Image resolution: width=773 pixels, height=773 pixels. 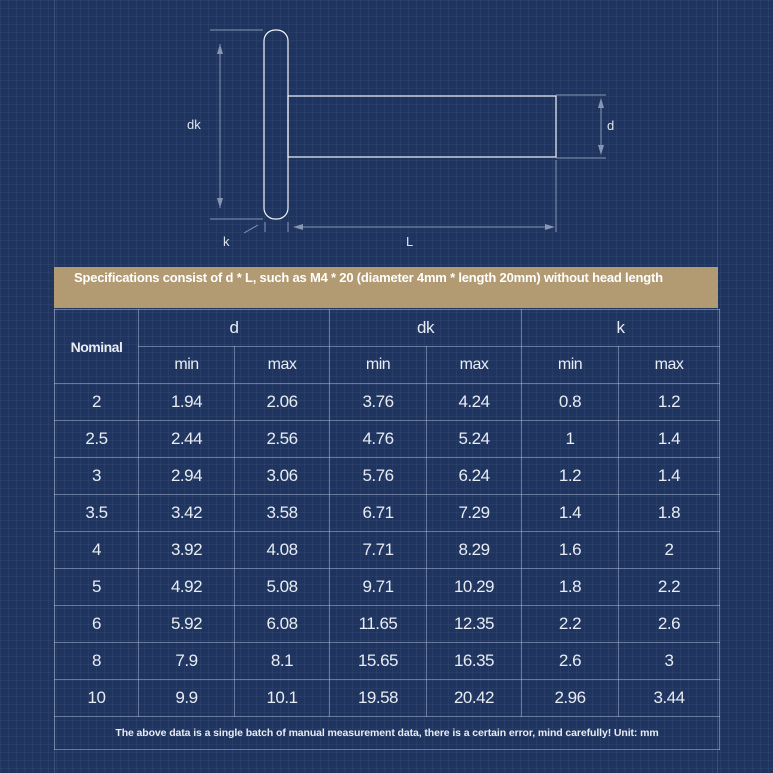 What do you see at coordinates (474, 698) in the screenshot?
I see `value-cell: 20.42` at bounding box center [474, 698].